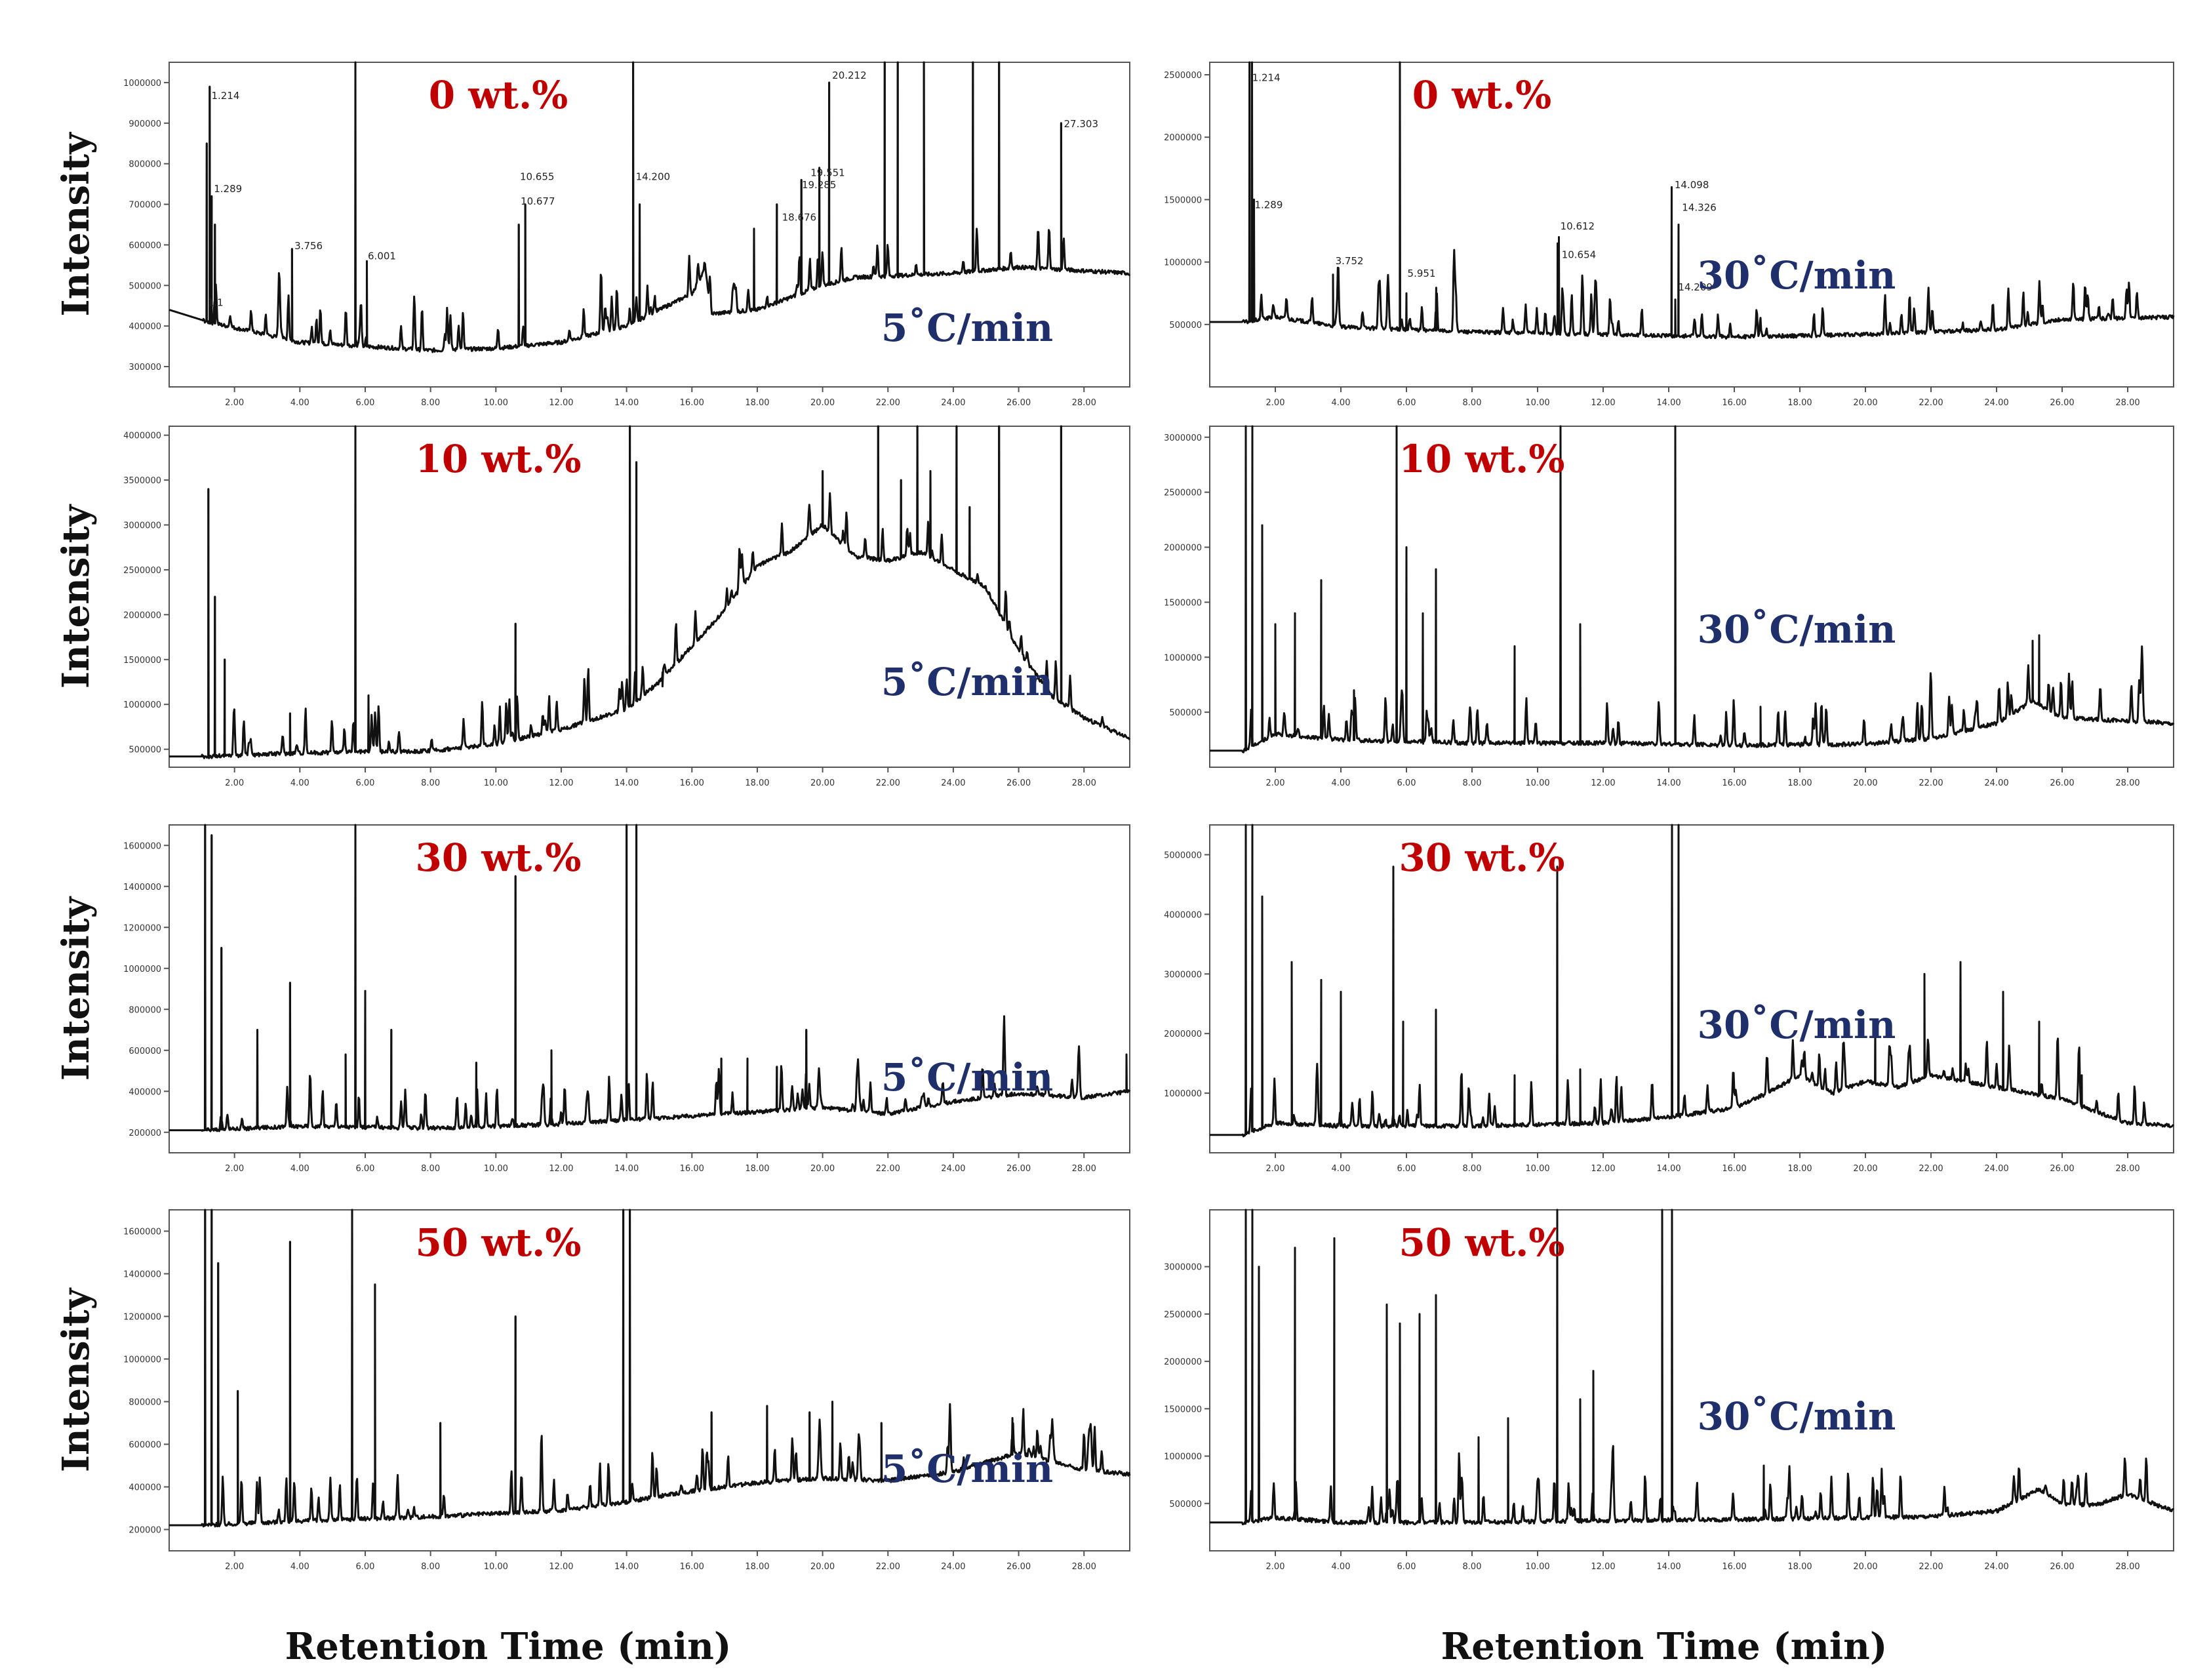  I want to click on peak-label: 14.098, so click(1692, 185).